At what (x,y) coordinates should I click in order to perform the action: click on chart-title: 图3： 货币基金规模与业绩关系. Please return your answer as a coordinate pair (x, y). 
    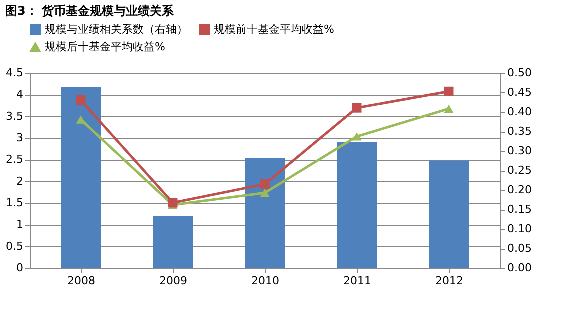
    Looking at the image, I should click on (91, 11).